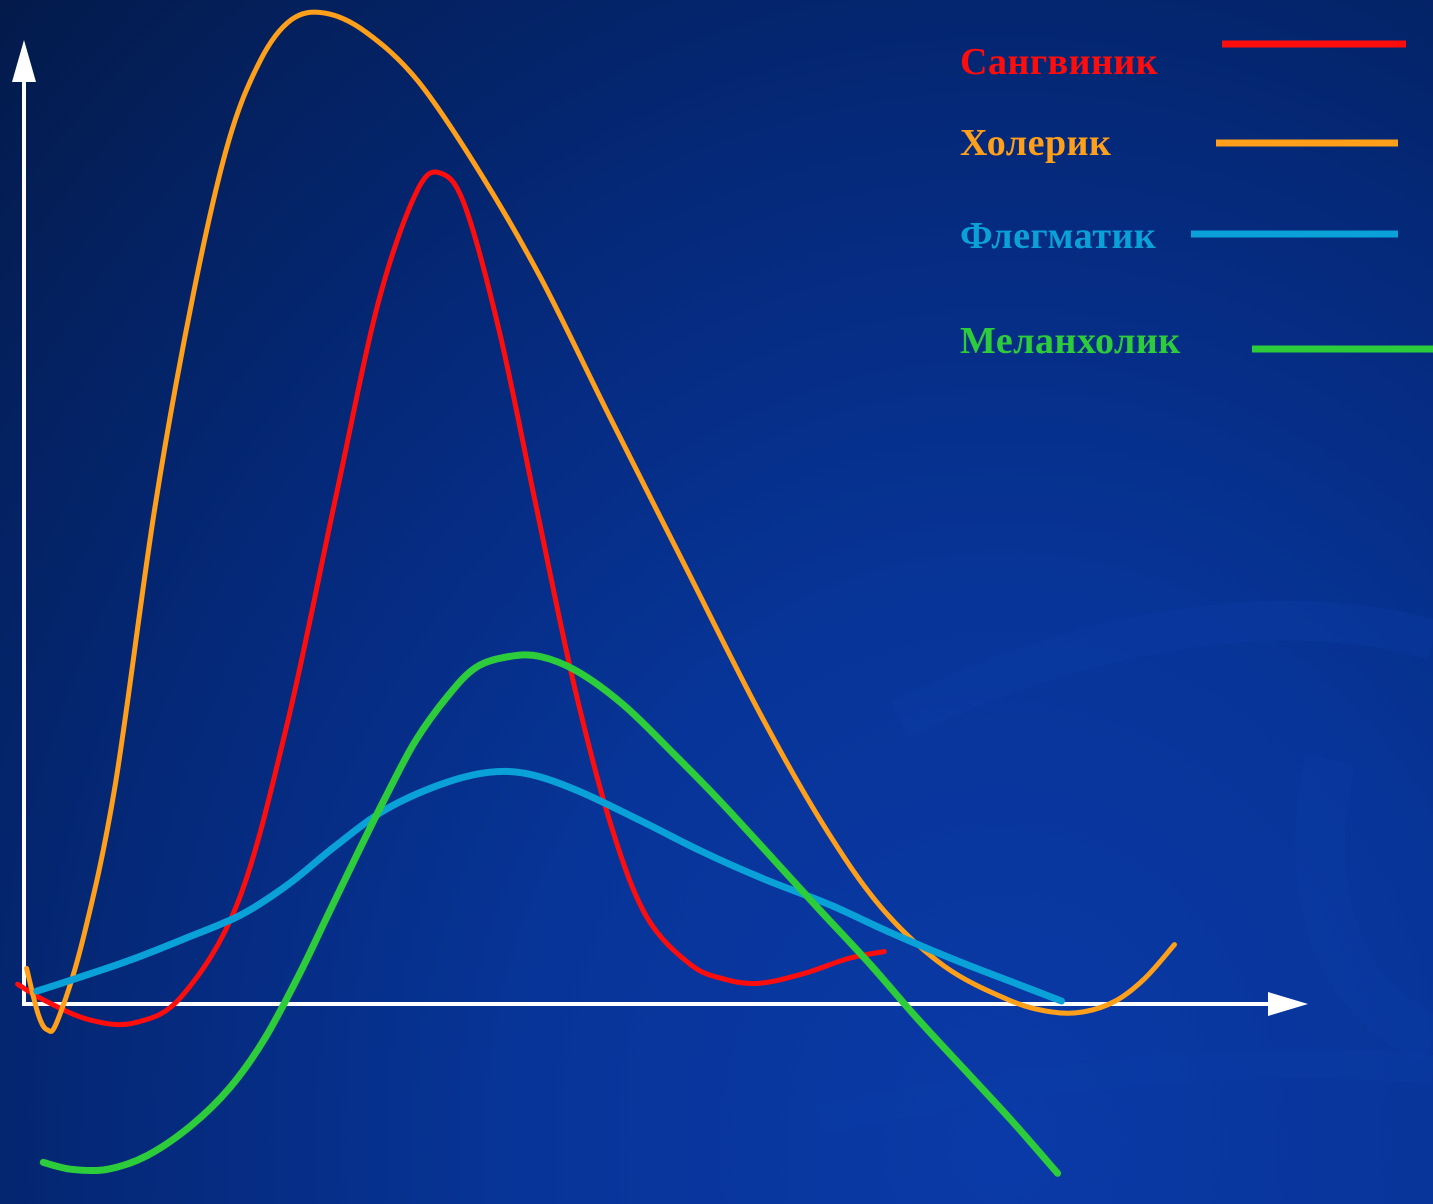 The image size is (1433, 1204). What do you see at coordinates (1196, 201) in the screenshot?
I see `legend: Сангвиник Холерик Флегматик Меланхолик` at bounding box center [1196, 201].